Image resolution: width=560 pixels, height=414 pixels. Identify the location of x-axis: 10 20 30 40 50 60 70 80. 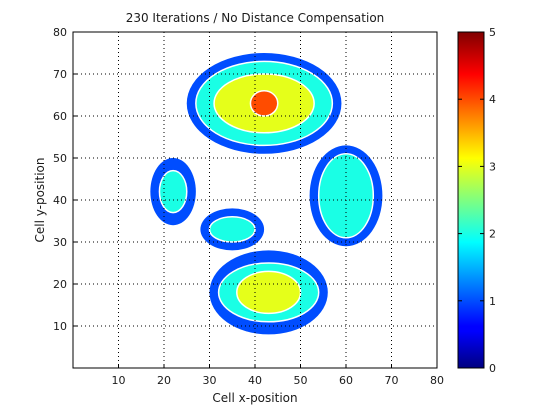
(278, 375).